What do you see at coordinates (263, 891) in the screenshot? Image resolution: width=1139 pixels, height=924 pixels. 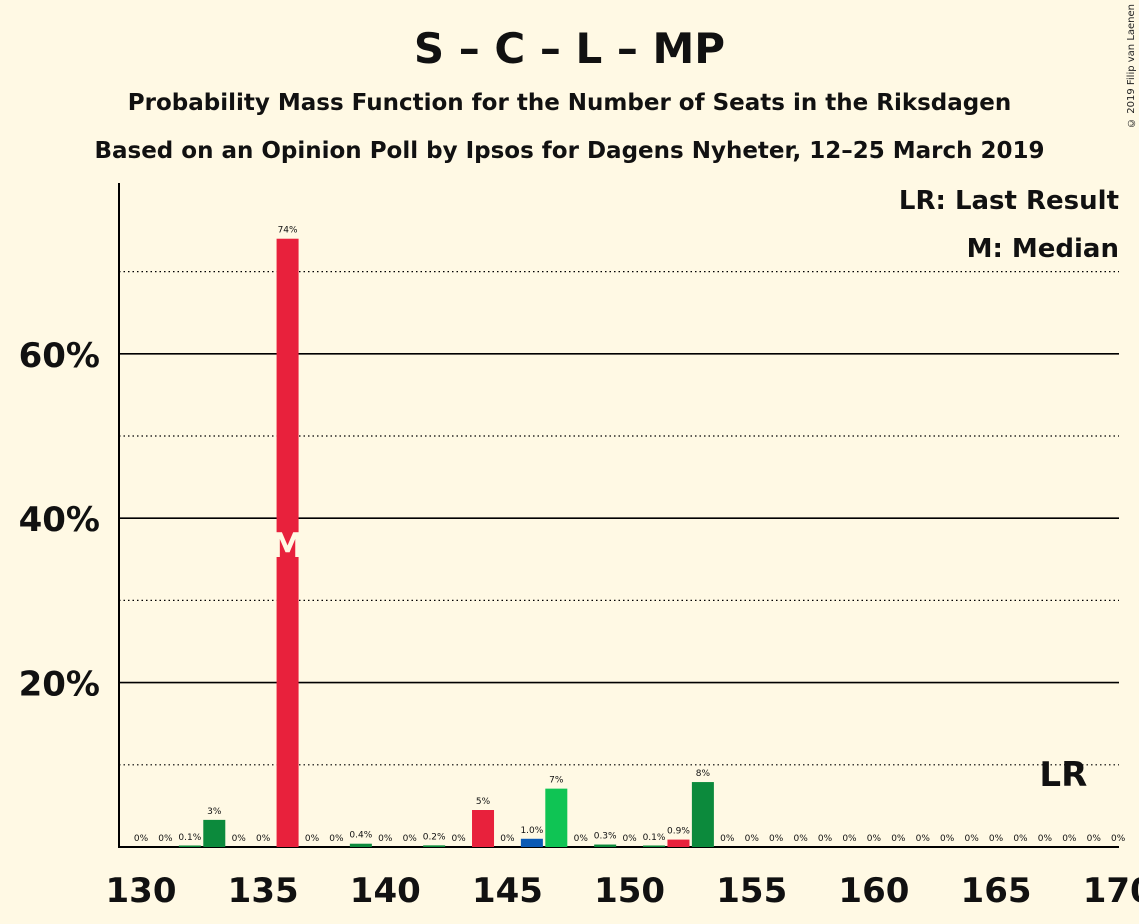 I see `x-tick-label: 135` at bounding box center [263, 891].